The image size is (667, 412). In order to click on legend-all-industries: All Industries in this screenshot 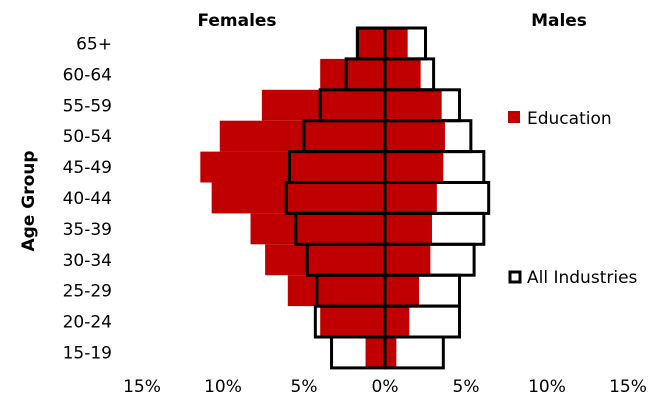, I will do `click(573, 278)`.